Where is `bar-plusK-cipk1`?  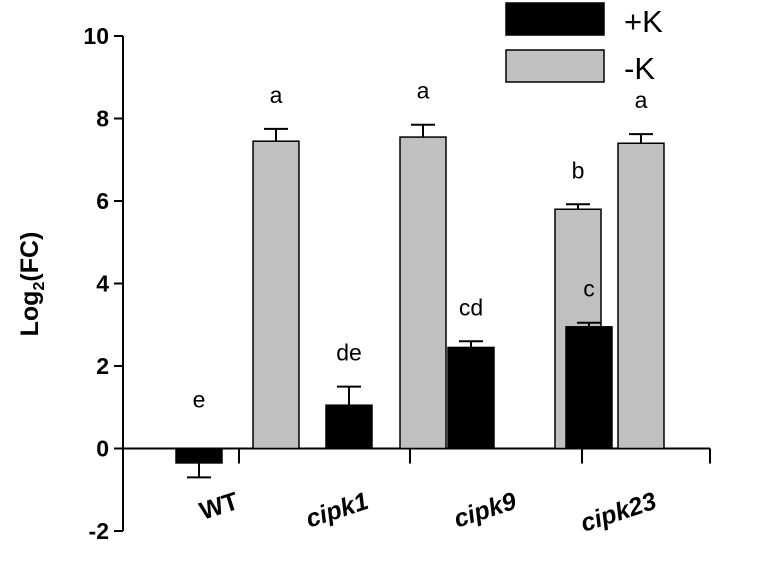 bar-plusK-cipk1 is located at coordinates (349, 427).